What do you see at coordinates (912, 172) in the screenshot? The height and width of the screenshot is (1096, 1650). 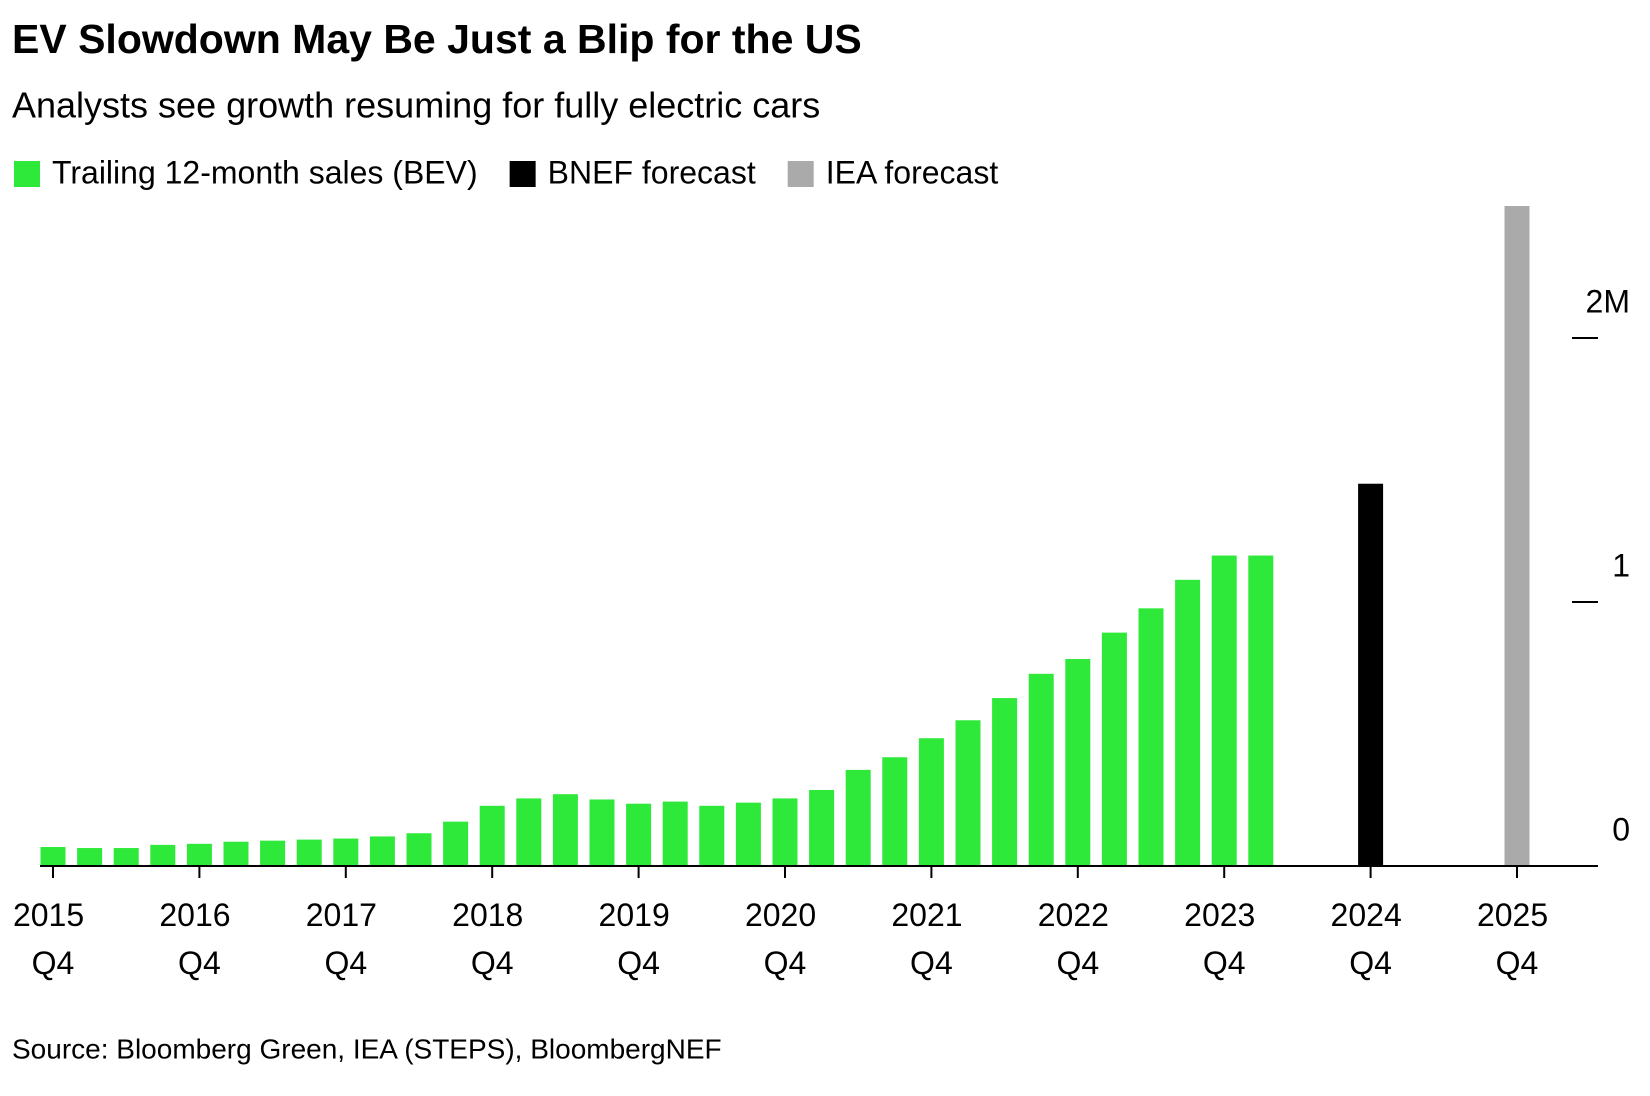 I see `legend-label: IEA forecast` at bounding box center [912, 172].